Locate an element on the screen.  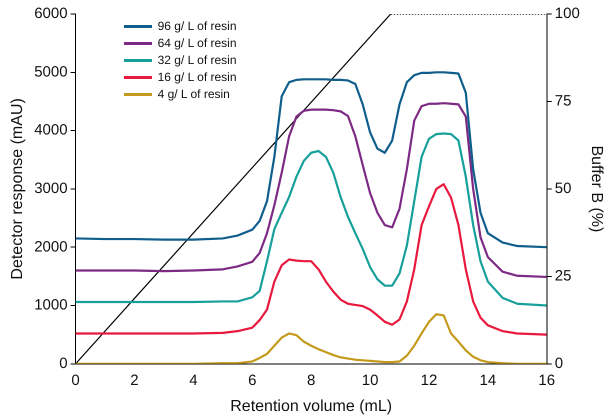
y-tick-label: 2000 is located at coordinates (51, 247).